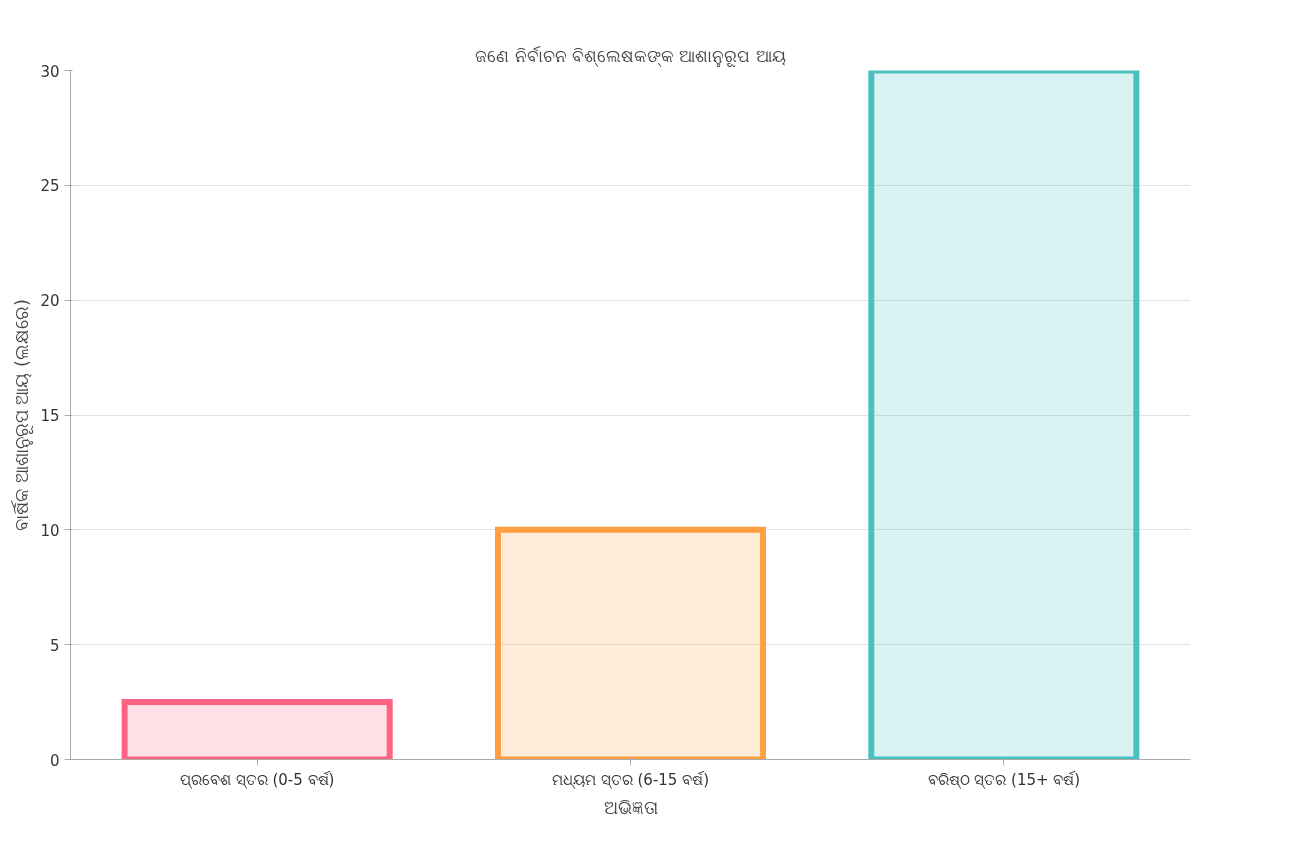 Image resolution: width=1290 pixels, height=858 pixels. Describe the element at coordinates (630, 779) in the screenshot. I see `x-tick-label: ମଧ୍ୟମ ସ୍ତର (6-15 ବର୍ଷ)` at that location.